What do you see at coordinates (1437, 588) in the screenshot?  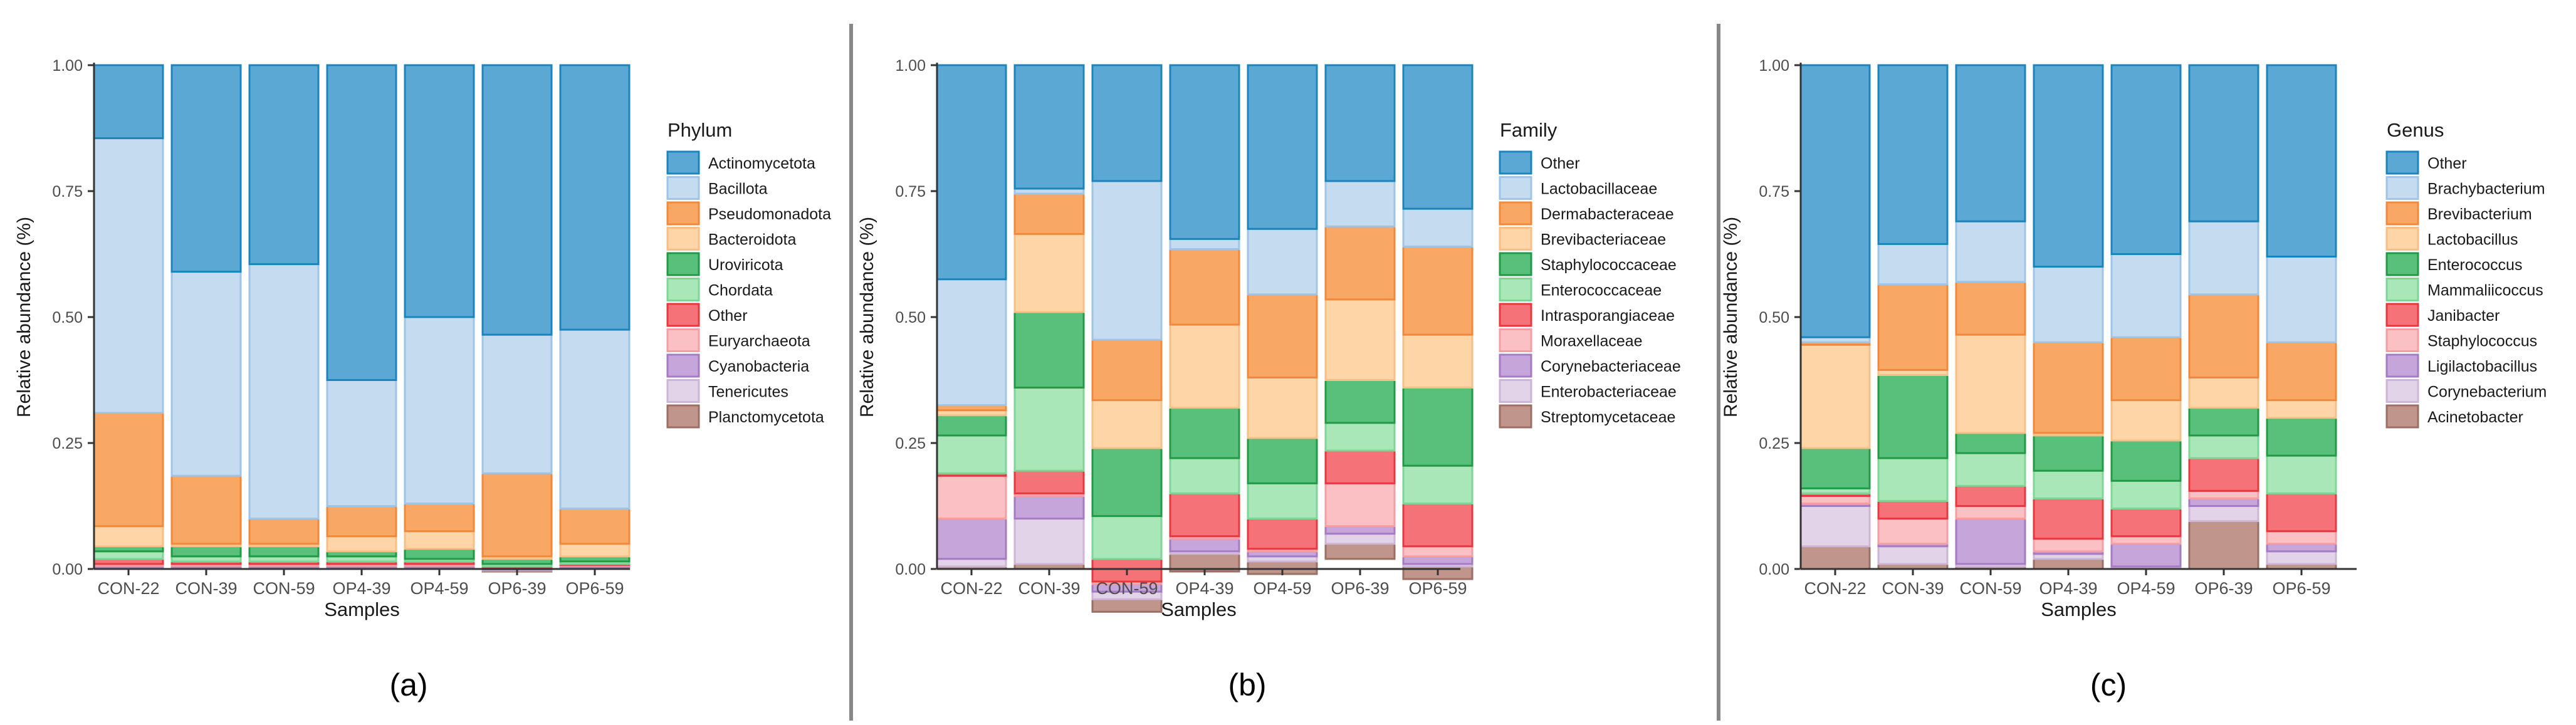 I see `x-tick-label: OP6-59` at bounding box center [1437, 588].